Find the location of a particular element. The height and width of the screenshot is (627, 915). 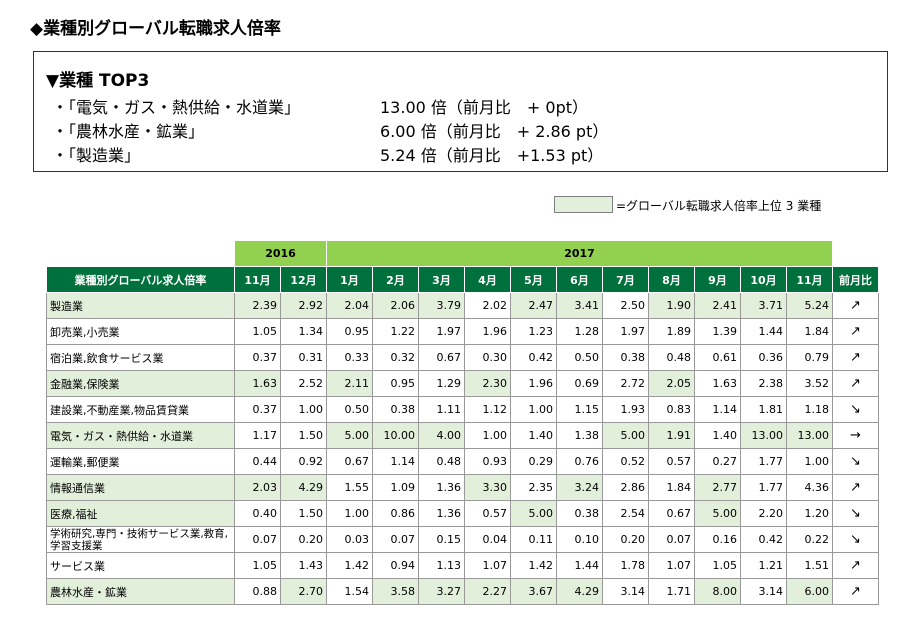

ratio-cell: 3.52 is located at coordinates (809, 383).